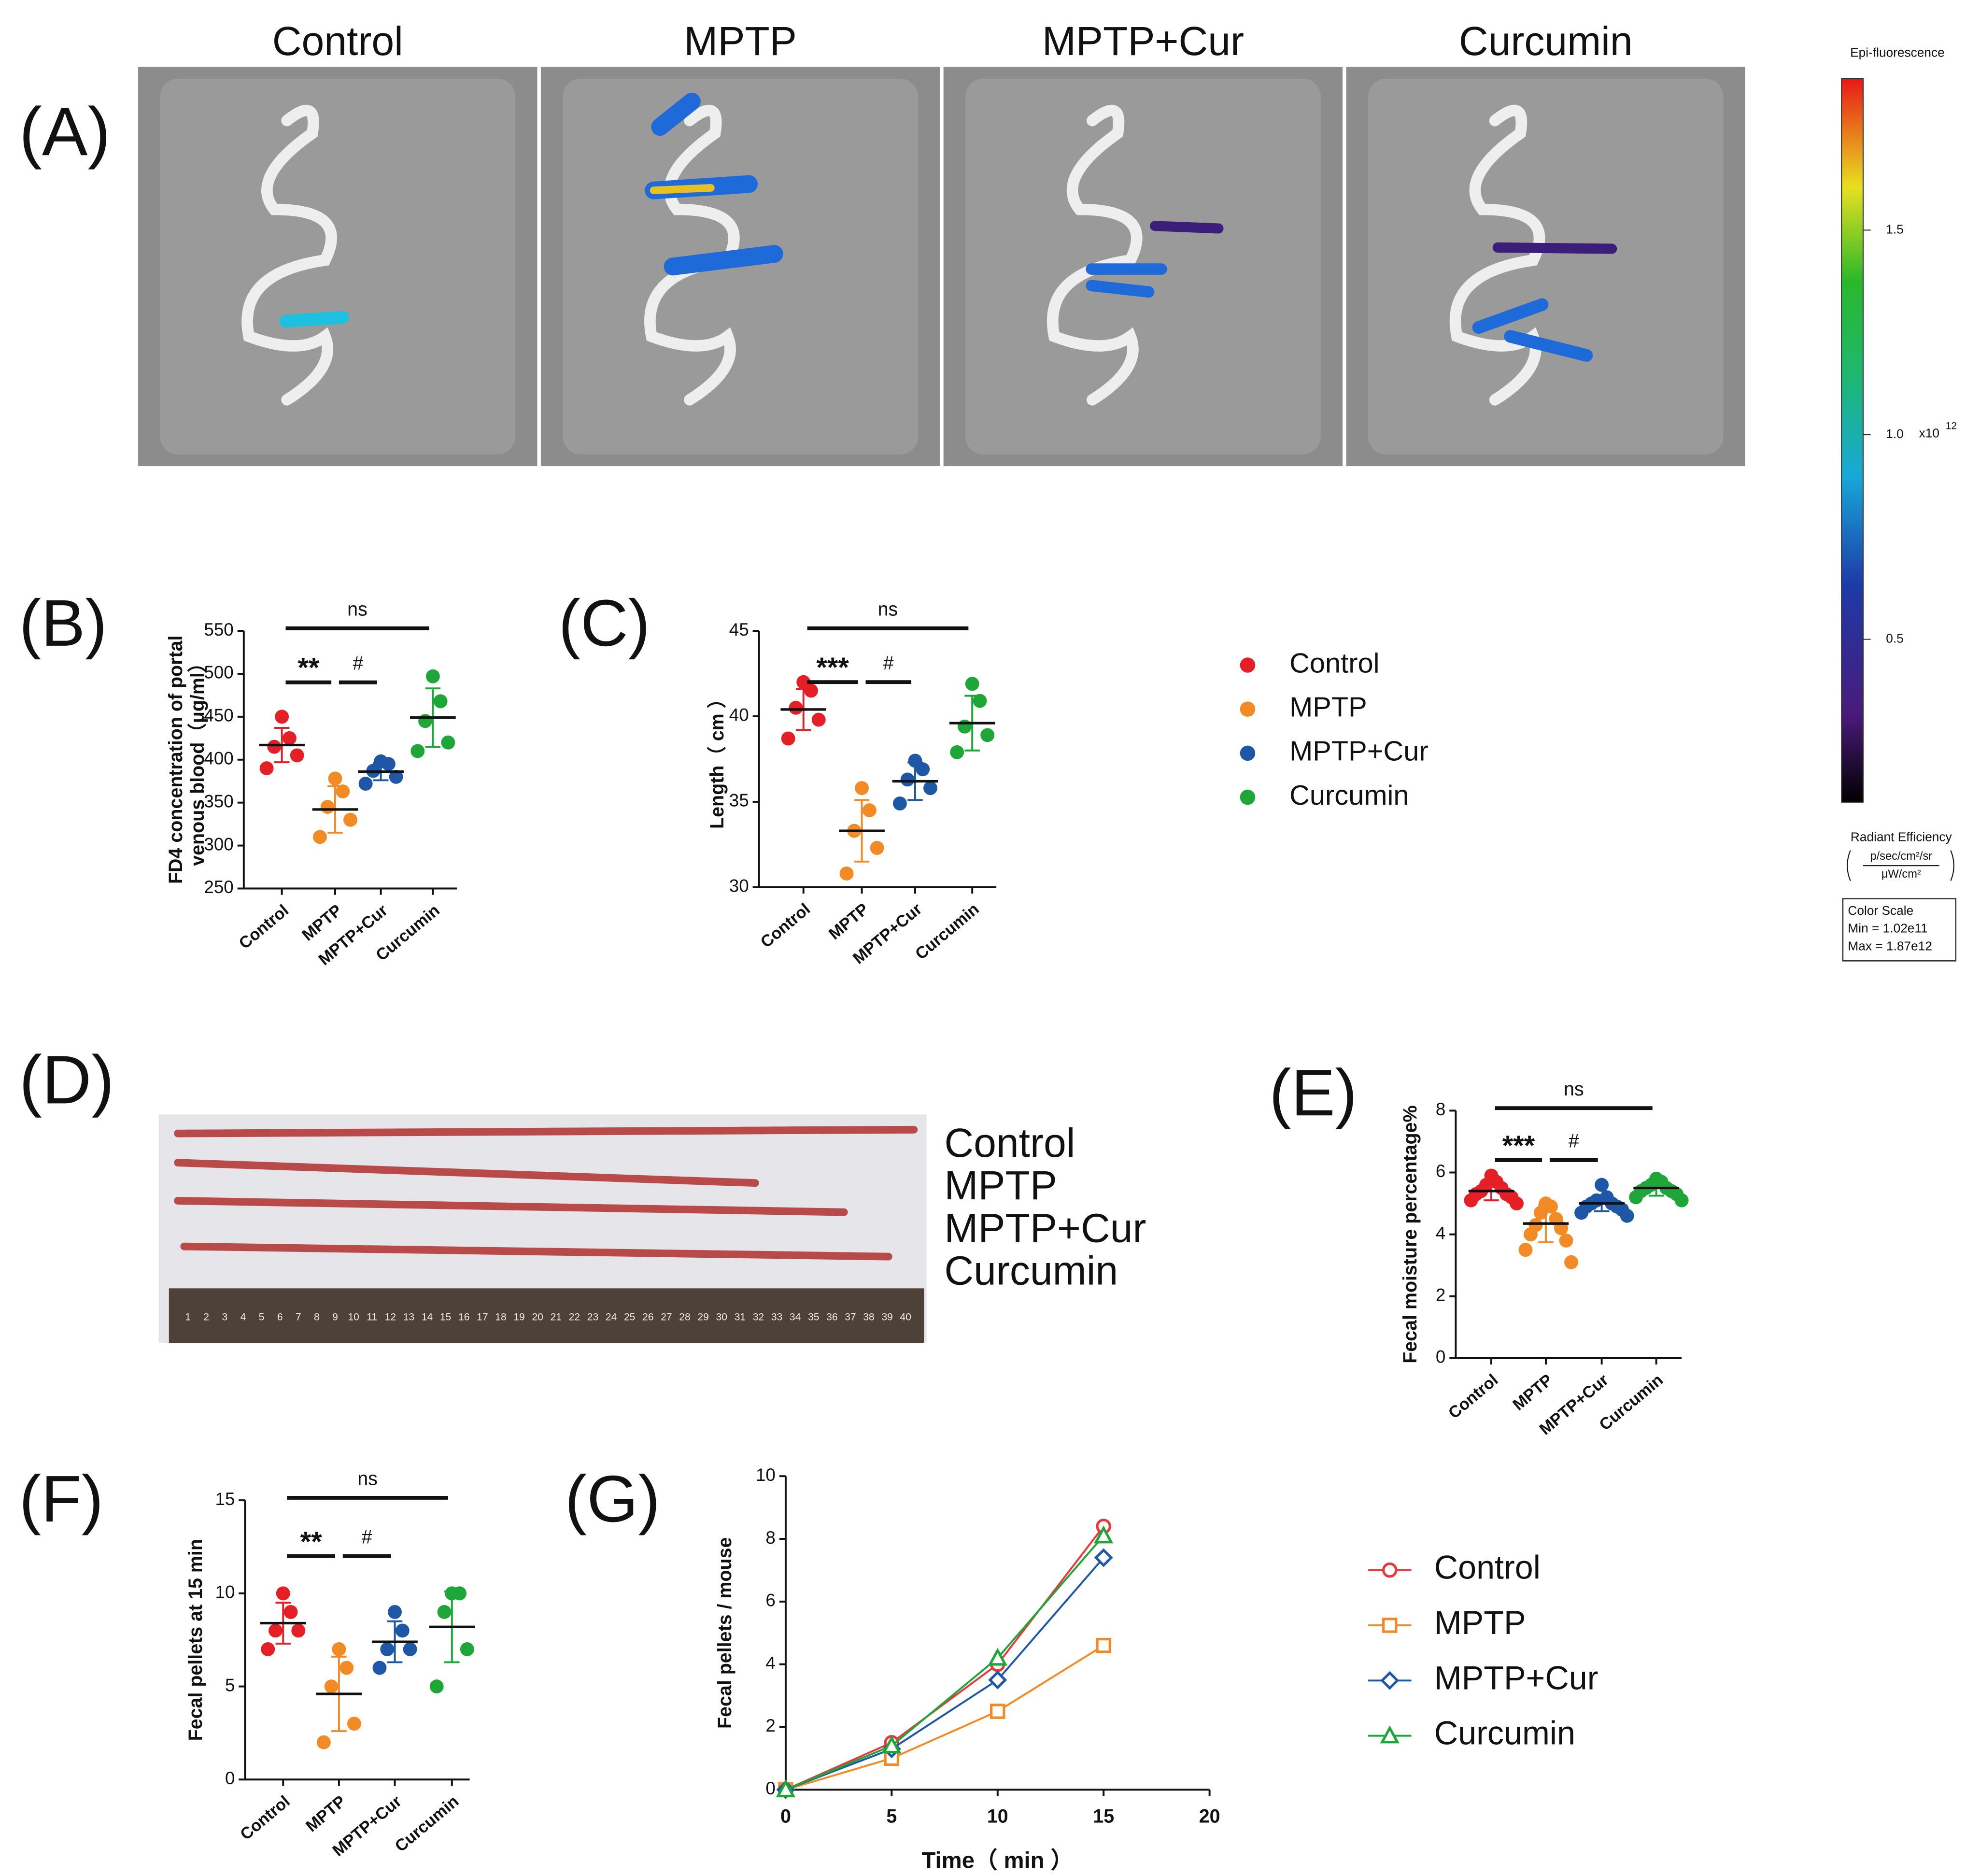  Describe the element at coordinates (225, 1592) in the screenshot. I see `y-tick-label: 10` at that location.